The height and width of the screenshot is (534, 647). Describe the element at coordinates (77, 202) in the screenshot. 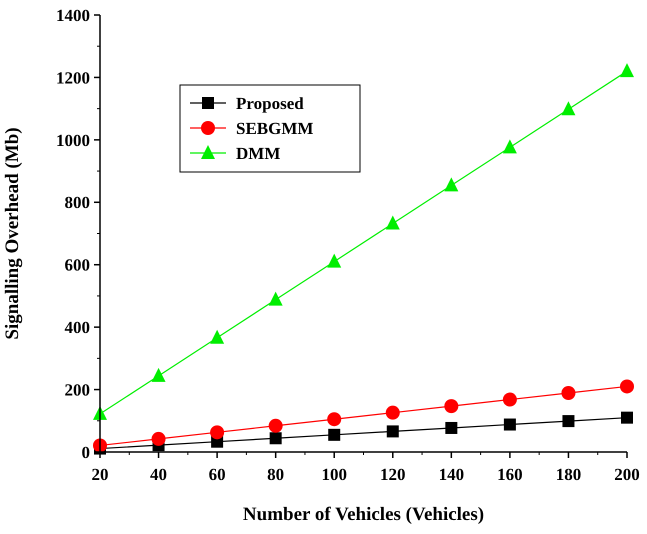

I see `y-tick-label: 800` at that location.